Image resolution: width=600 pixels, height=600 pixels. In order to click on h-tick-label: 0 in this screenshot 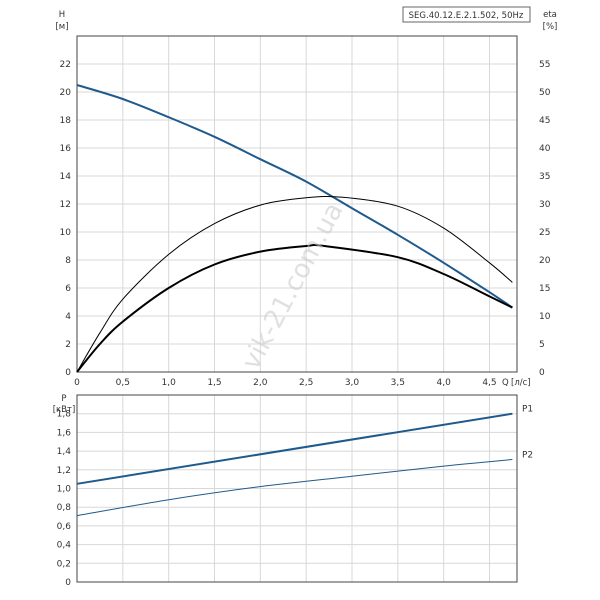, I will do `click(68, 373)`.